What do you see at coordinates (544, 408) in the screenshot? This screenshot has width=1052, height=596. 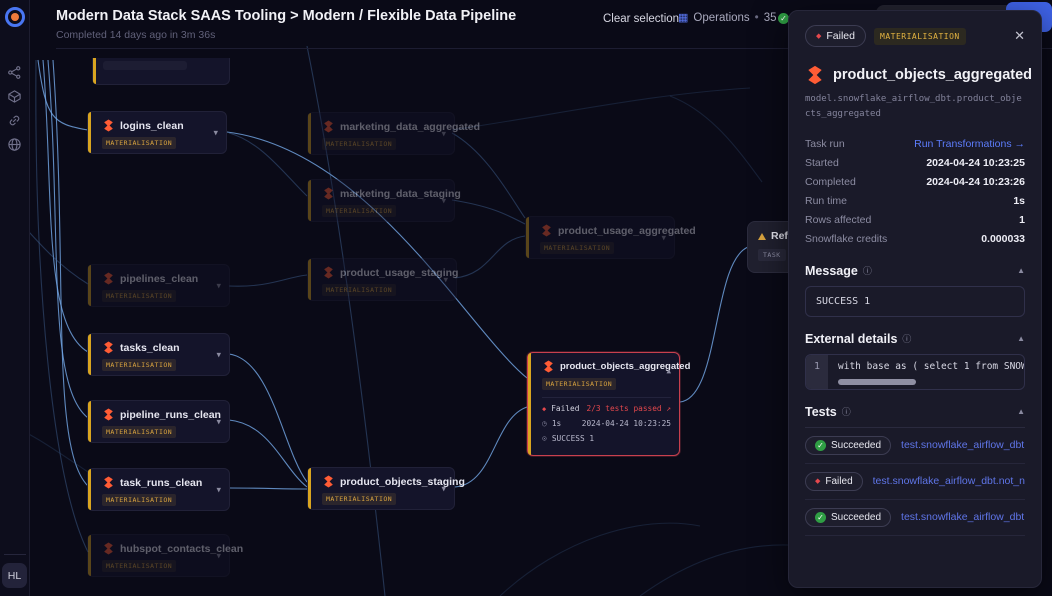 I see `failed-diamond-icon: ◆` at bounding box center [544, 408].